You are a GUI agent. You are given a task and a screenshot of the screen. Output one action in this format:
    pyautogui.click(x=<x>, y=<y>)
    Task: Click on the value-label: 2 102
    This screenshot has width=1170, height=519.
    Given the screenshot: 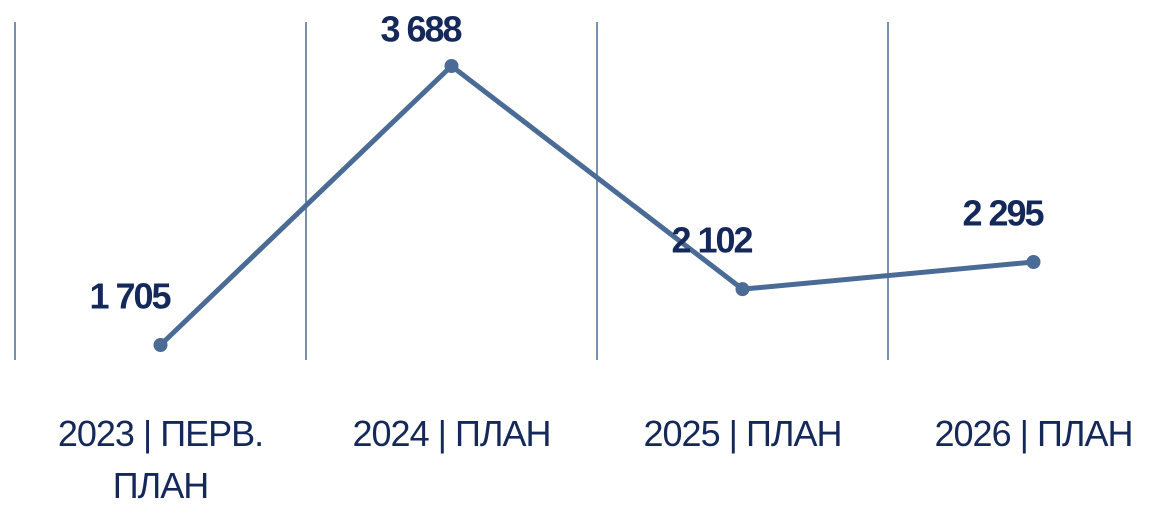 What is the action you would take?
    pyautogui.click(x=711, y=240)
    